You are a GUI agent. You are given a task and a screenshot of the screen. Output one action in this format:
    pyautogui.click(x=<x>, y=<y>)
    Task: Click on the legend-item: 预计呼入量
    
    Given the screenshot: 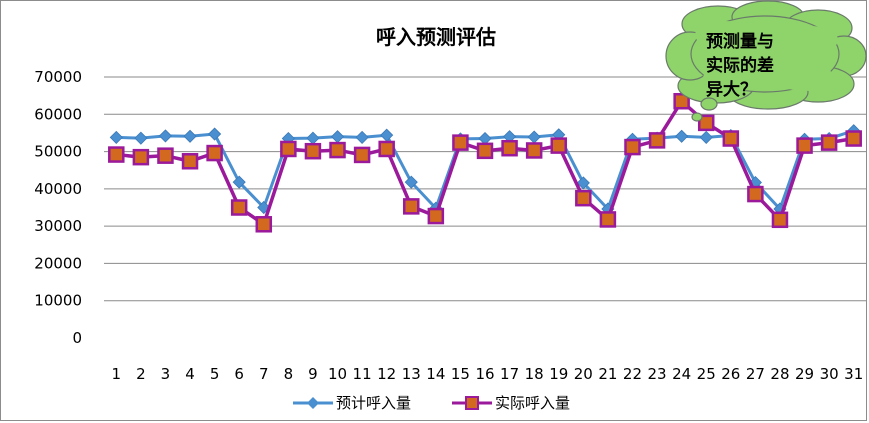 What is the action you would take?
    pyautogui.click(x=352, y=403)
    